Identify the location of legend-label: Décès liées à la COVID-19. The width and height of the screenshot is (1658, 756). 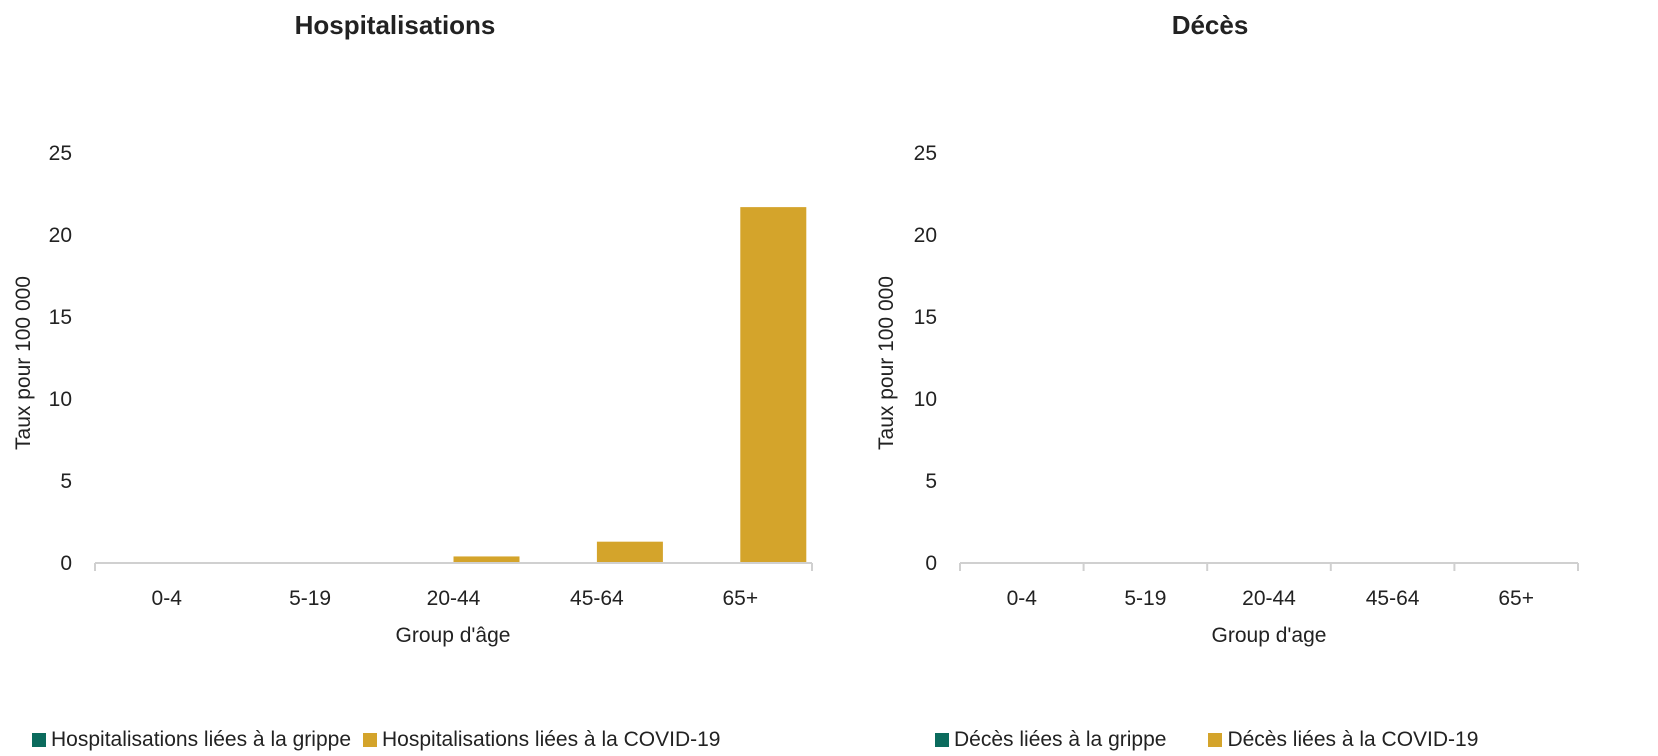
(1353, 739).